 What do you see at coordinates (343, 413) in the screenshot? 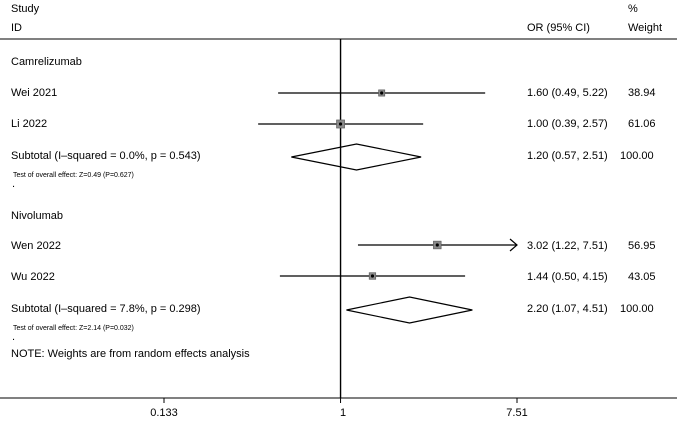
I see `x-tick-label-1: 1` at bounding box center [343, 413].